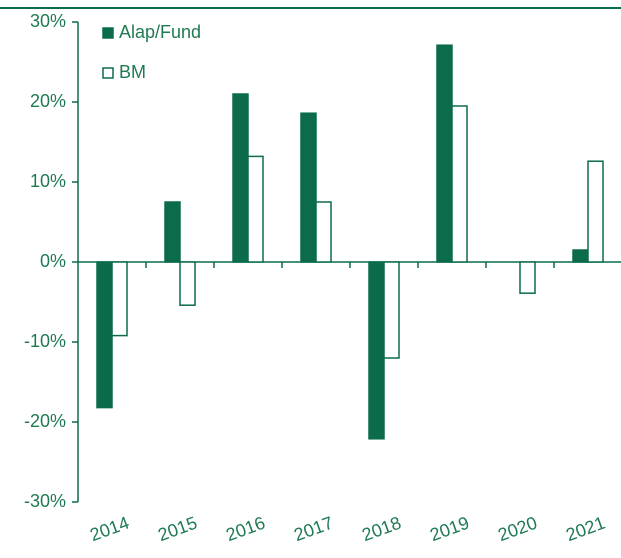 The height and width of the screenshot is (558, 621). What do you see at coordinates (160, 32) in the screenshot?
I see `legend-label: Alap/Fund` at bounding box center [160, 32].